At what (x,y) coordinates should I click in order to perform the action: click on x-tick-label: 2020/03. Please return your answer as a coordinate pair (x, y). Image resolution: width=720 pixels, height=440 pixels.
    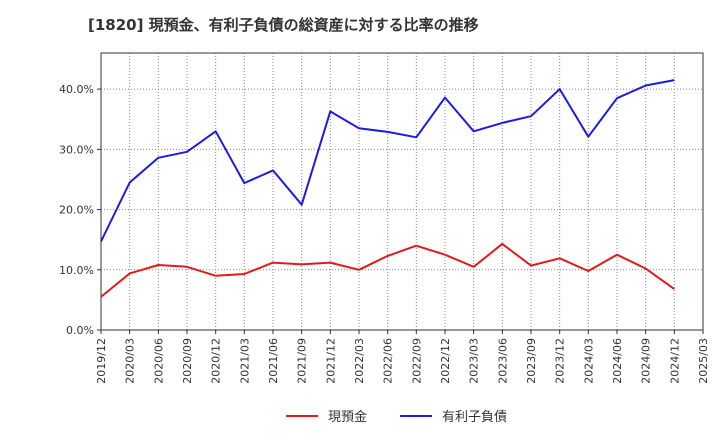
    Looking at the image, I should click on (130, 361).